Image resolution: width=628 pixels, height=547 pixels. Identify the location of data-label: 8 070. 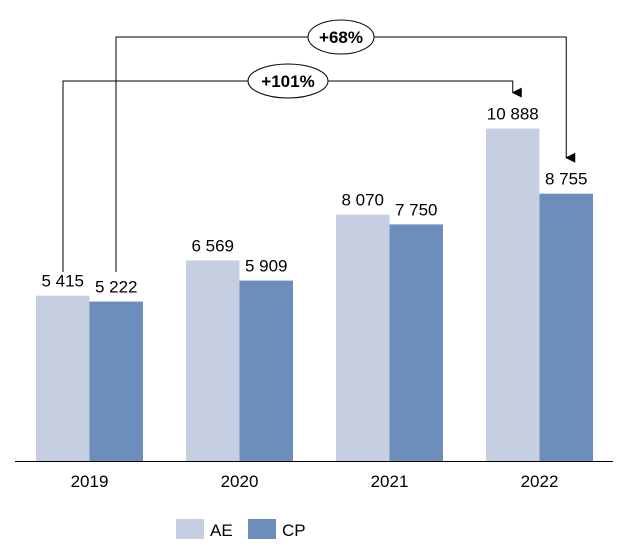
(362, 200).